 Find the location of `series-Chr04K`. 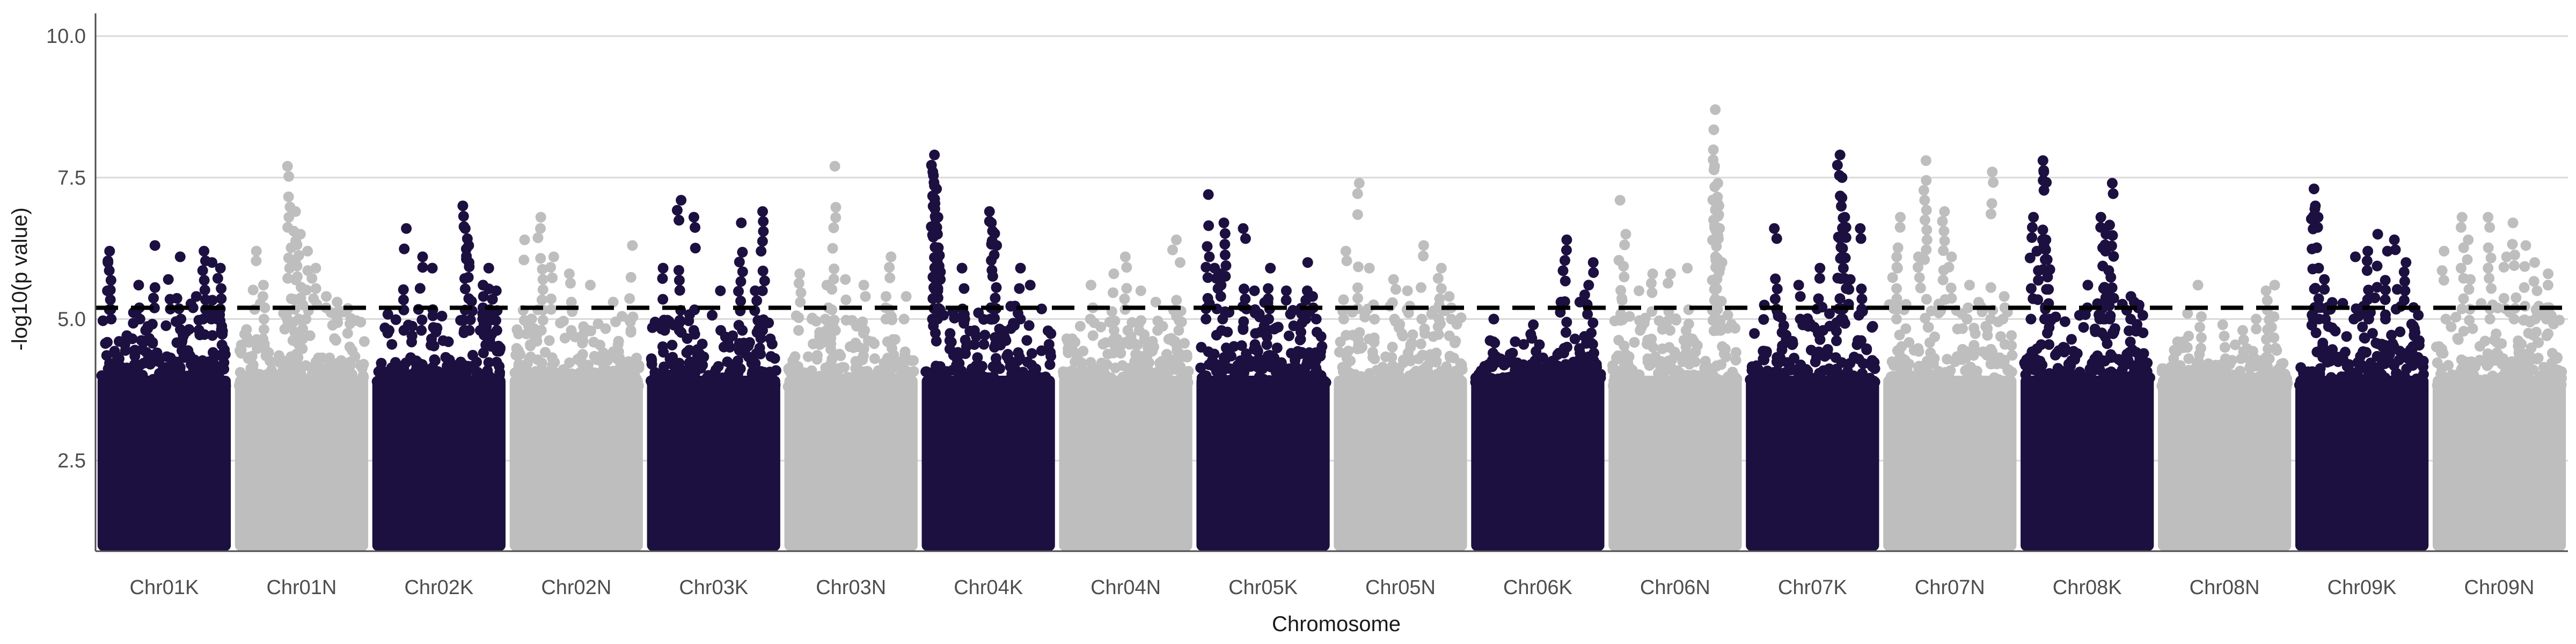

series-Chr04K is located at coordinates (988, 350).